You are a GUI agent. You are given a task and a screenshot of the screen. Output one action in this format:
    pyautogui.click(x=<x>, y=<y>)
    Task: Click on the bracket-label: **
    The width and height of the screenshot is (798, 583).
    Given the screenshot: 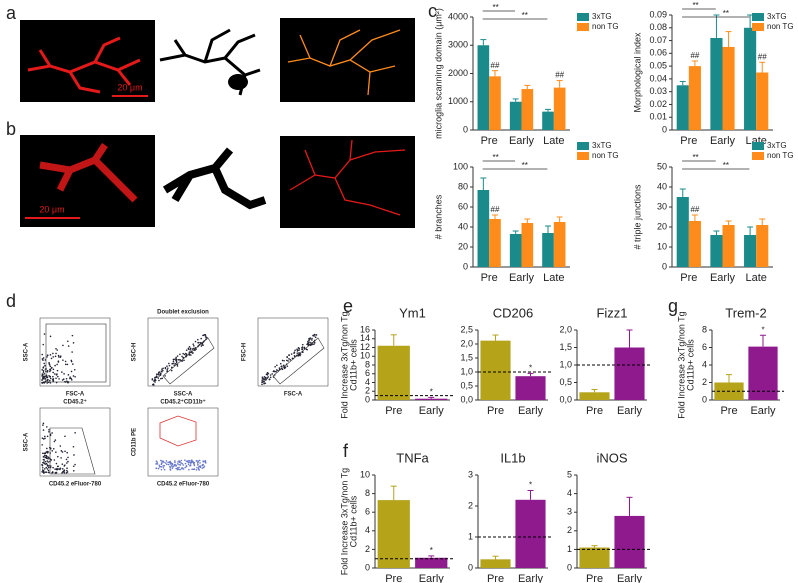 What is the action you would take?
    pyautogui.click(x=525, y=15)
    